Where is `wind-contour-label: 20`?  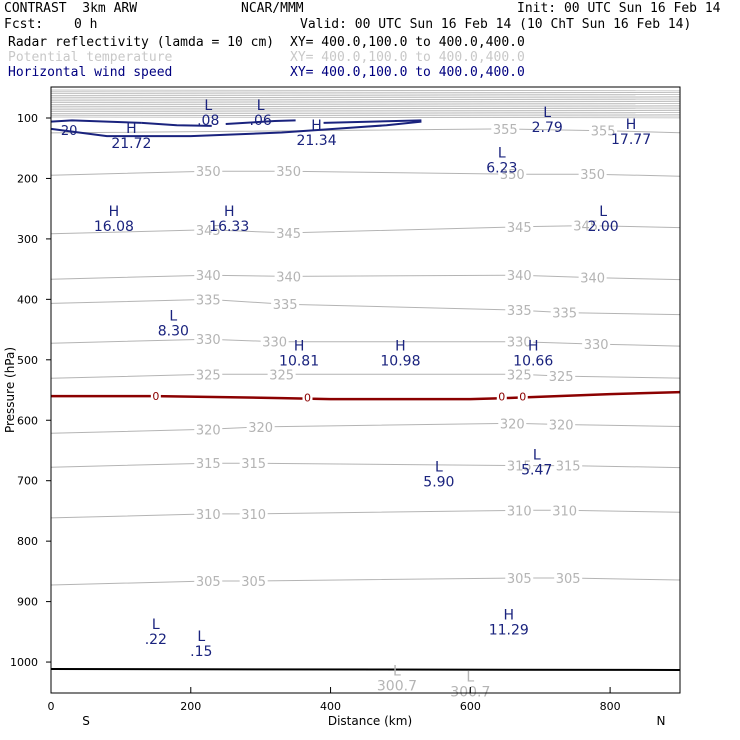 wind-contour-label: 20 is located at coordinates (69, 131).